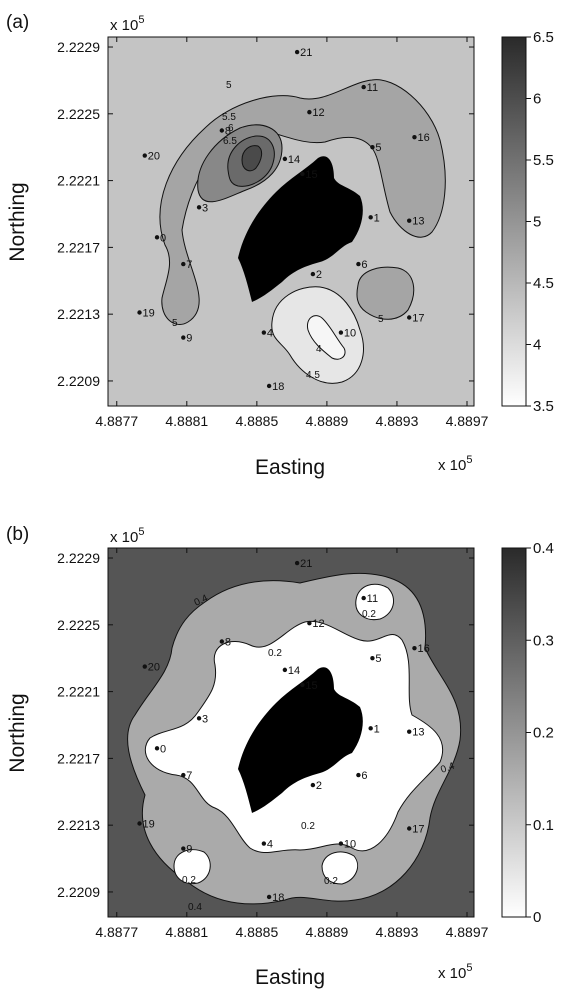  I want to click on sample-point-label: 11, so click(372, 88).